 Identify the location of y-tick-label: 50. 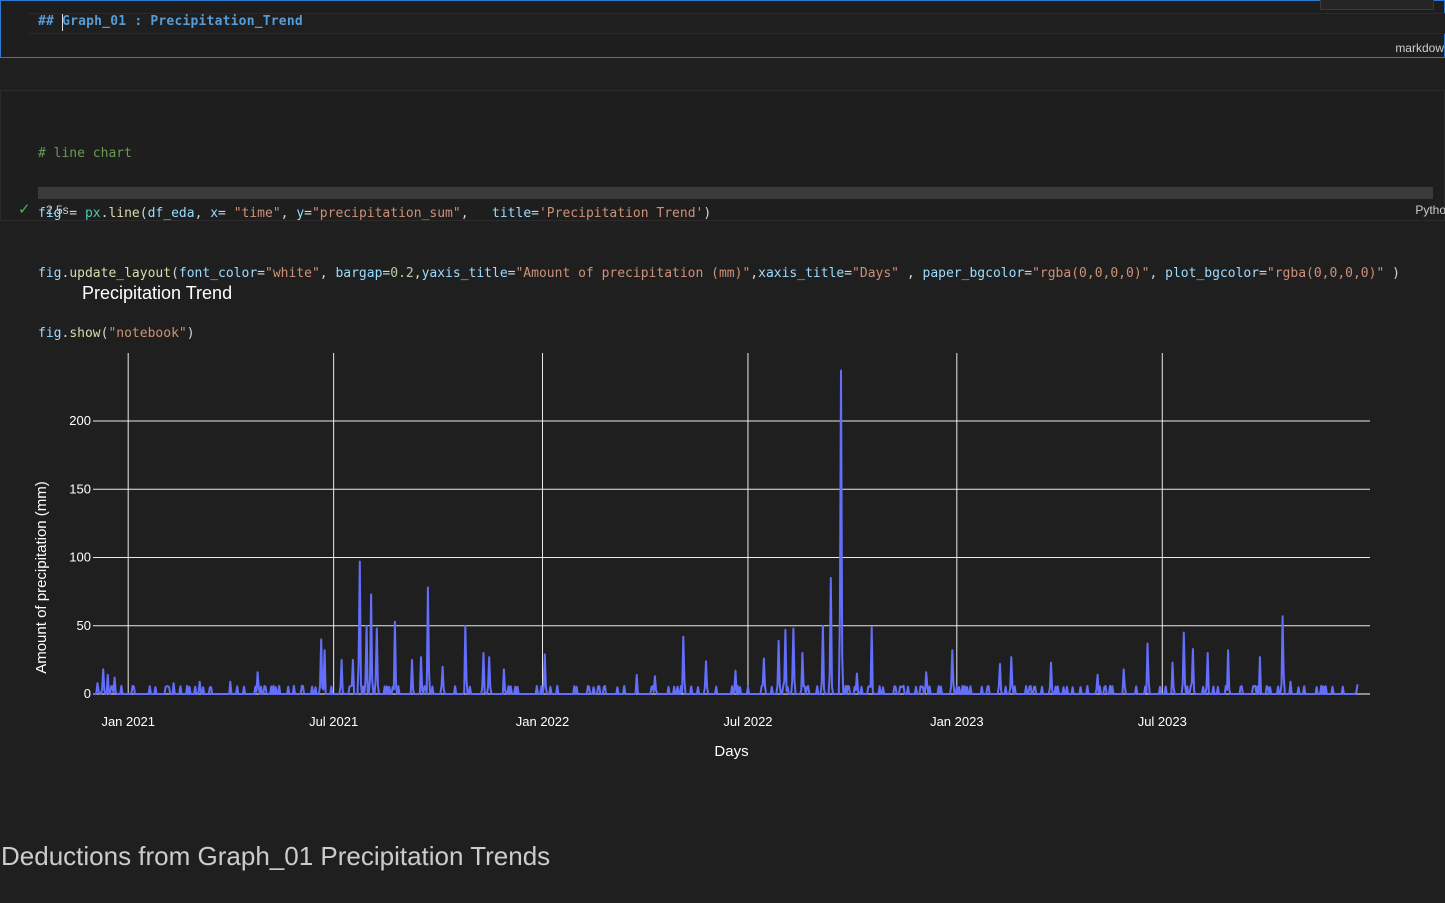
(84, 625).